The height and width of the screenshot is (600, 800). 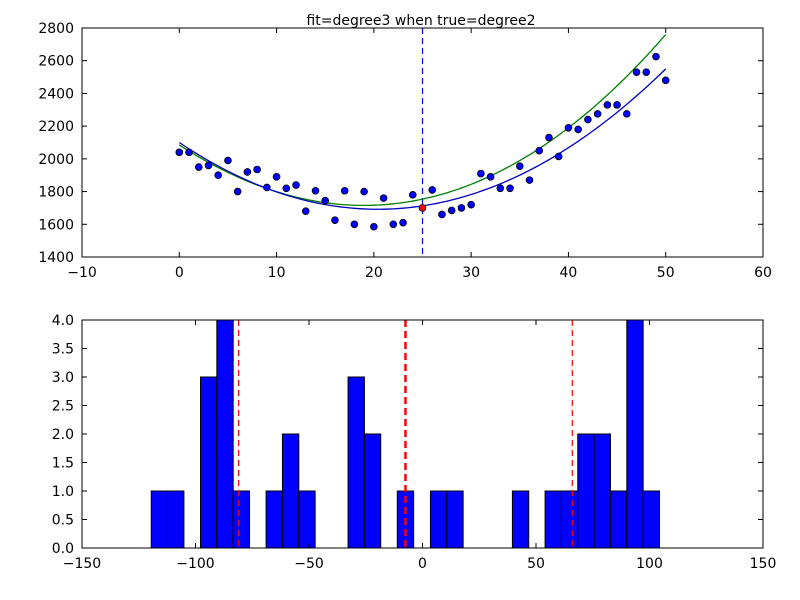 I want to click on y-tick-label: 3.5, so click(x=63, y=350).